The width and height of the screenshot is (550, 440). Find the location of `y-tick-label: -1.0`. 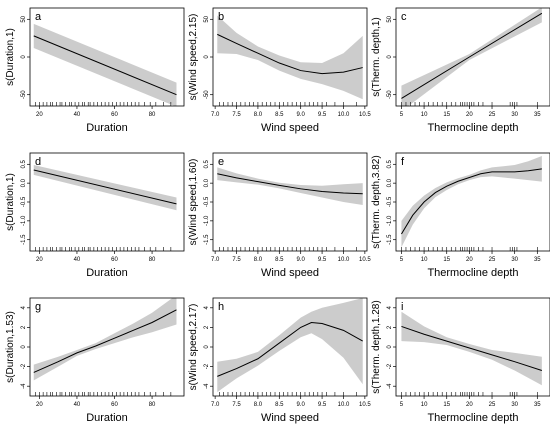

y-tick-label: -1.0 is located at coordinates (207, 220).